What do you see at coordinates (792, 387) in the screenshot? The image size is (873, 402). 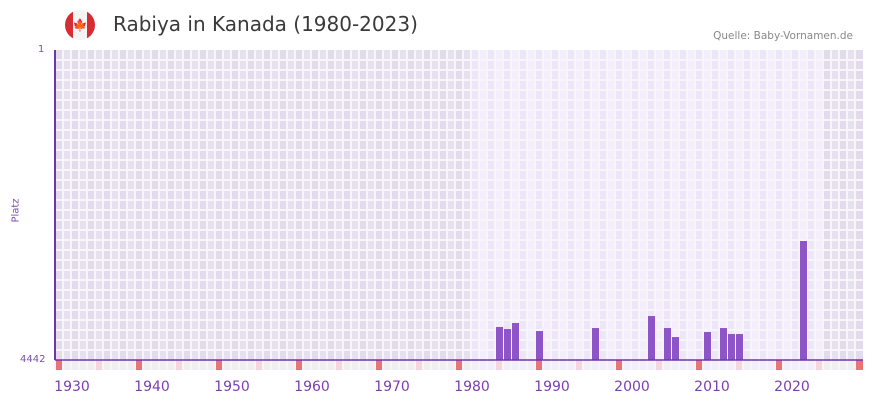 I see `x-tick-2020: 2020` at bounding box center [792, 387].